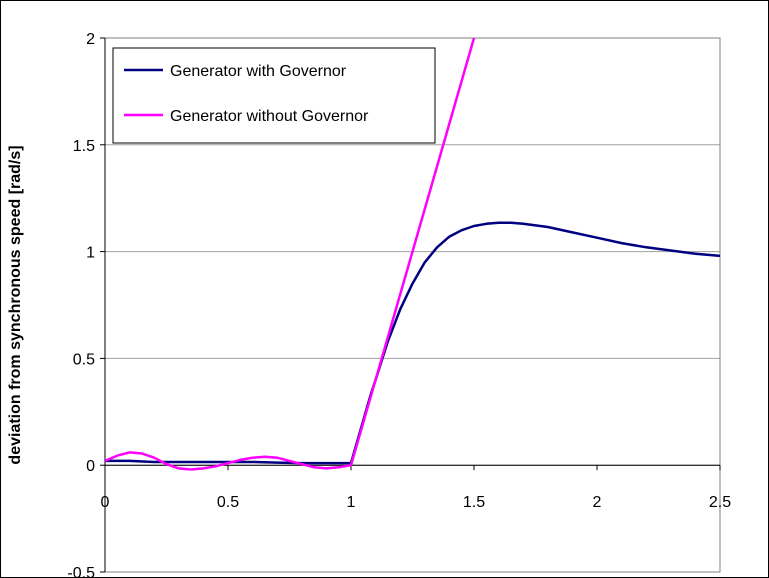 This screenshot has height=578, width=769. What do you see at coordinates (474, 502) in the screenshot?
I see `x-tick-label-3: 1.5` at bounding box center [474, 502].